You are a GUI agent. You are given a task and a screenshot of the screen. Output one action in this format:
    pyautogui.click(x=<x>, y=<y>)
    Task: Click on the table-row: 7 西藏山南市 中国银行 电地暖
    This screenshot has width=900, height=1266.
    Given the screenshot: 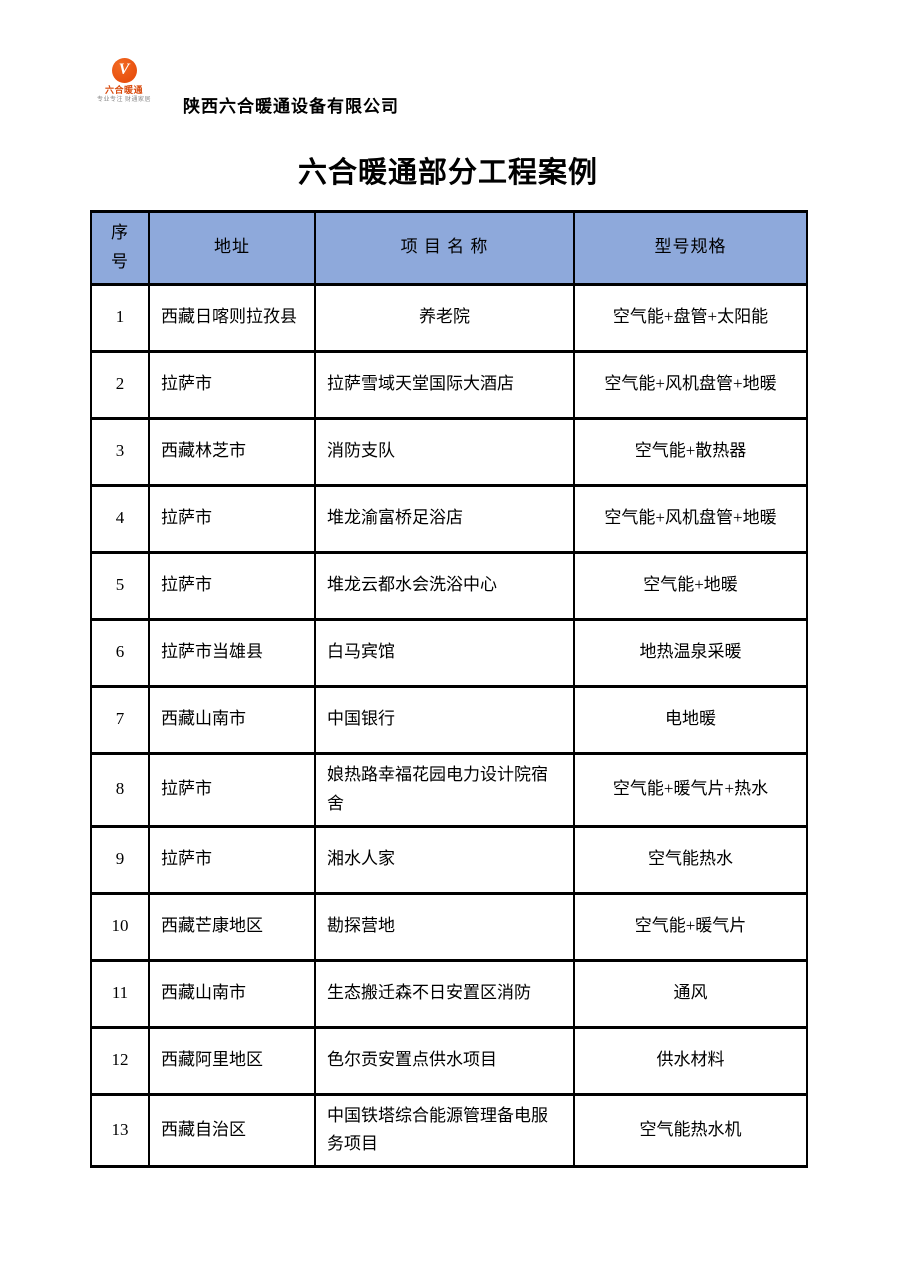 What is the action you would take?
    pyautogui.click(x=449, y=719)
    